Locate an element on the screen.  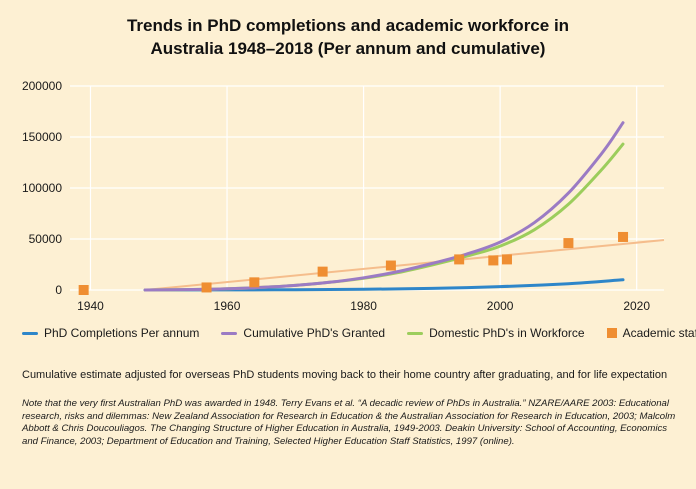
legend-swatch-academic-staff is located at coordinates (611, 333).